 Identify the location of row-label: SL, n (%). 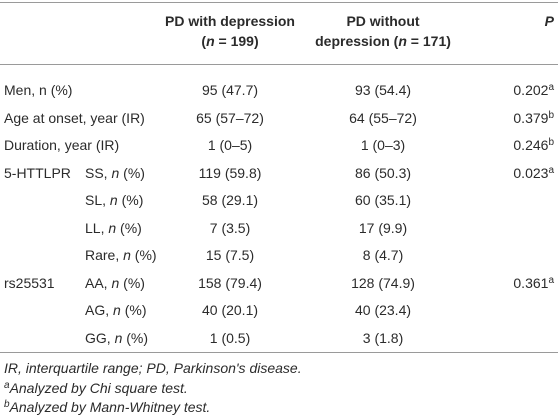
(114, 200).